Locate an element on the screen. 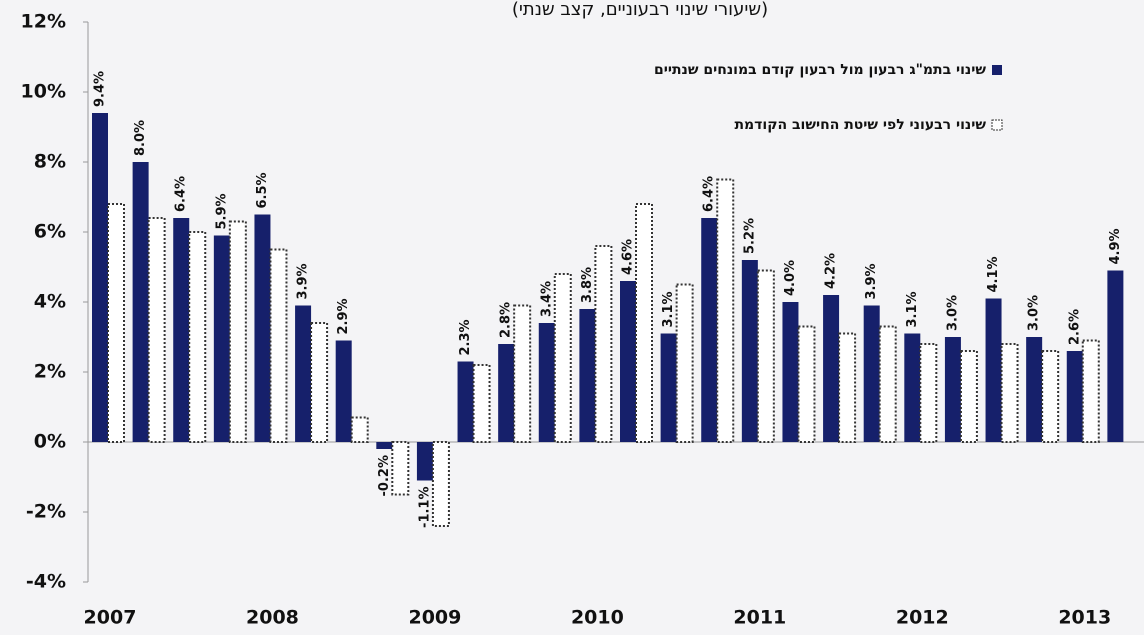 The width and height of the screenshot is (1144, 635). value-label: 9.4% is located at coordinates (100, 89).